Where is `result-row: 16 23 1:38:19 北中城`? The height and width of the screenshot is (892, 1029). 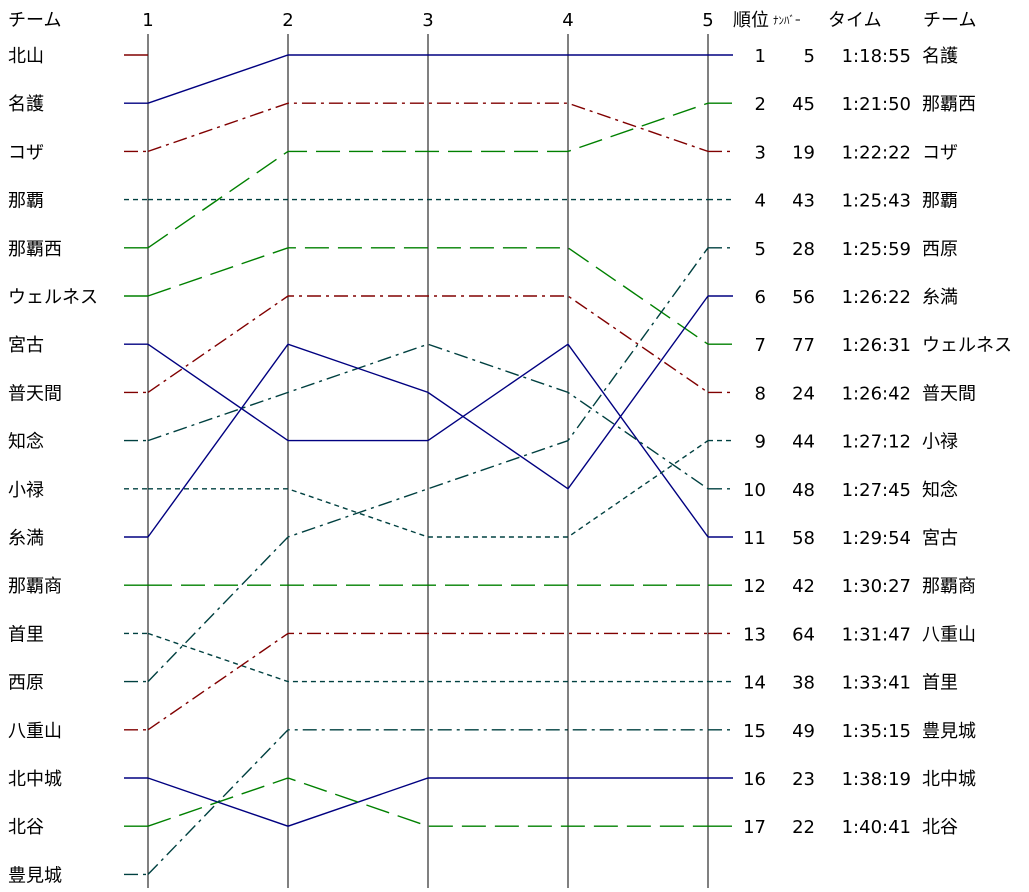 result-row: 16 23 1:38:19 北中城 is located at coordinates (859, 779).